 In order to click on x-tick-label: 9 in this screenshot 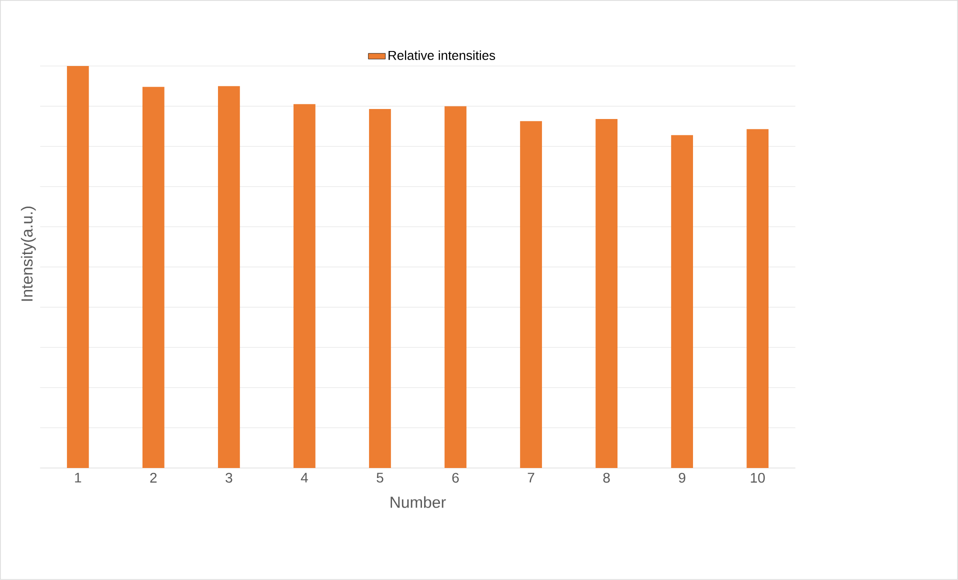, I will do `click(682, 477)`.